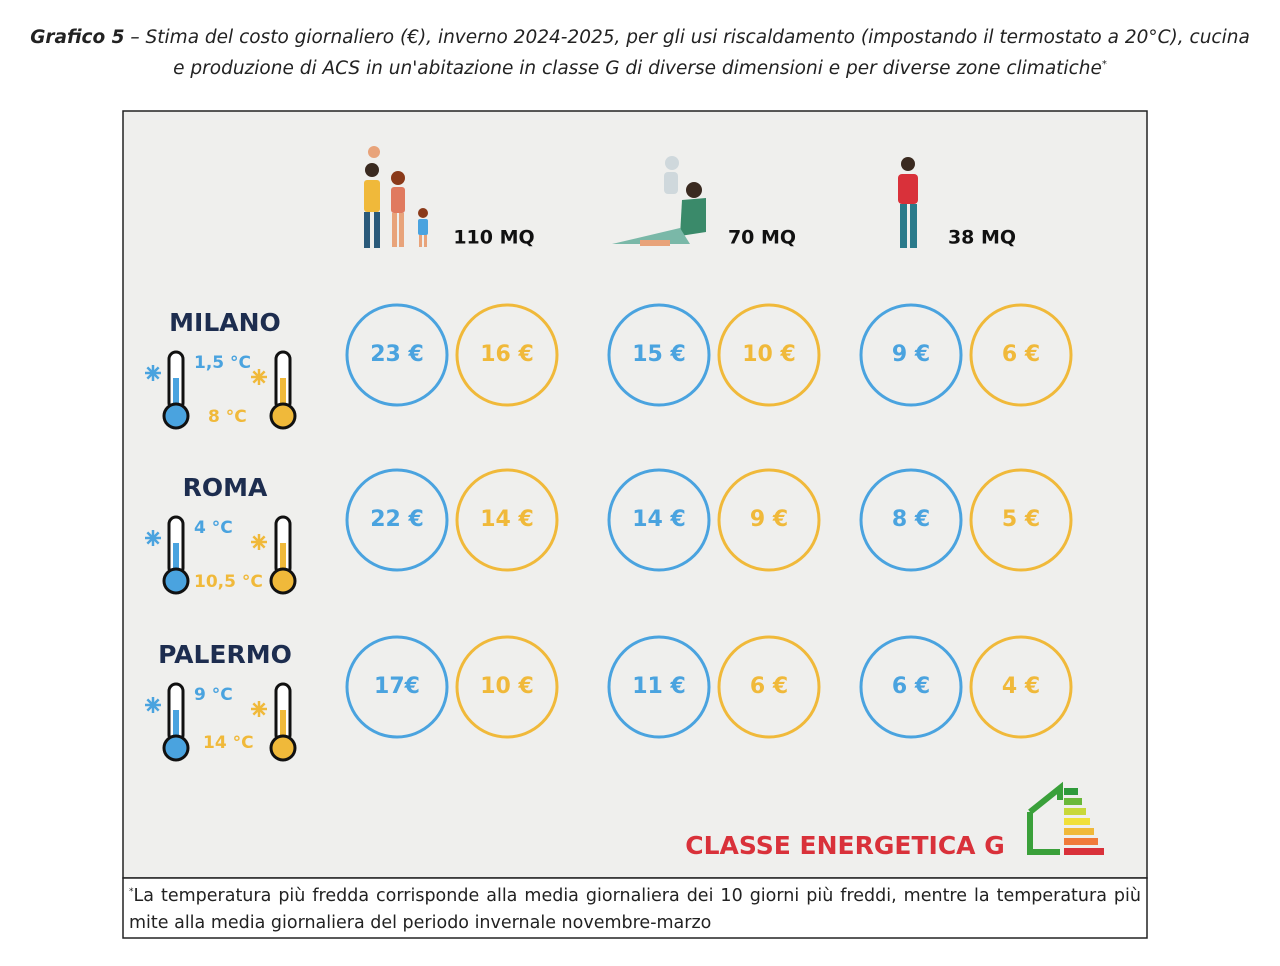 Image resolution: width=1280 pixels, height=966 pixels. What do you see at coordinates (1104, 64) in the screenshot?
I see `note-mark: *` at bounding box center [1104, 64].